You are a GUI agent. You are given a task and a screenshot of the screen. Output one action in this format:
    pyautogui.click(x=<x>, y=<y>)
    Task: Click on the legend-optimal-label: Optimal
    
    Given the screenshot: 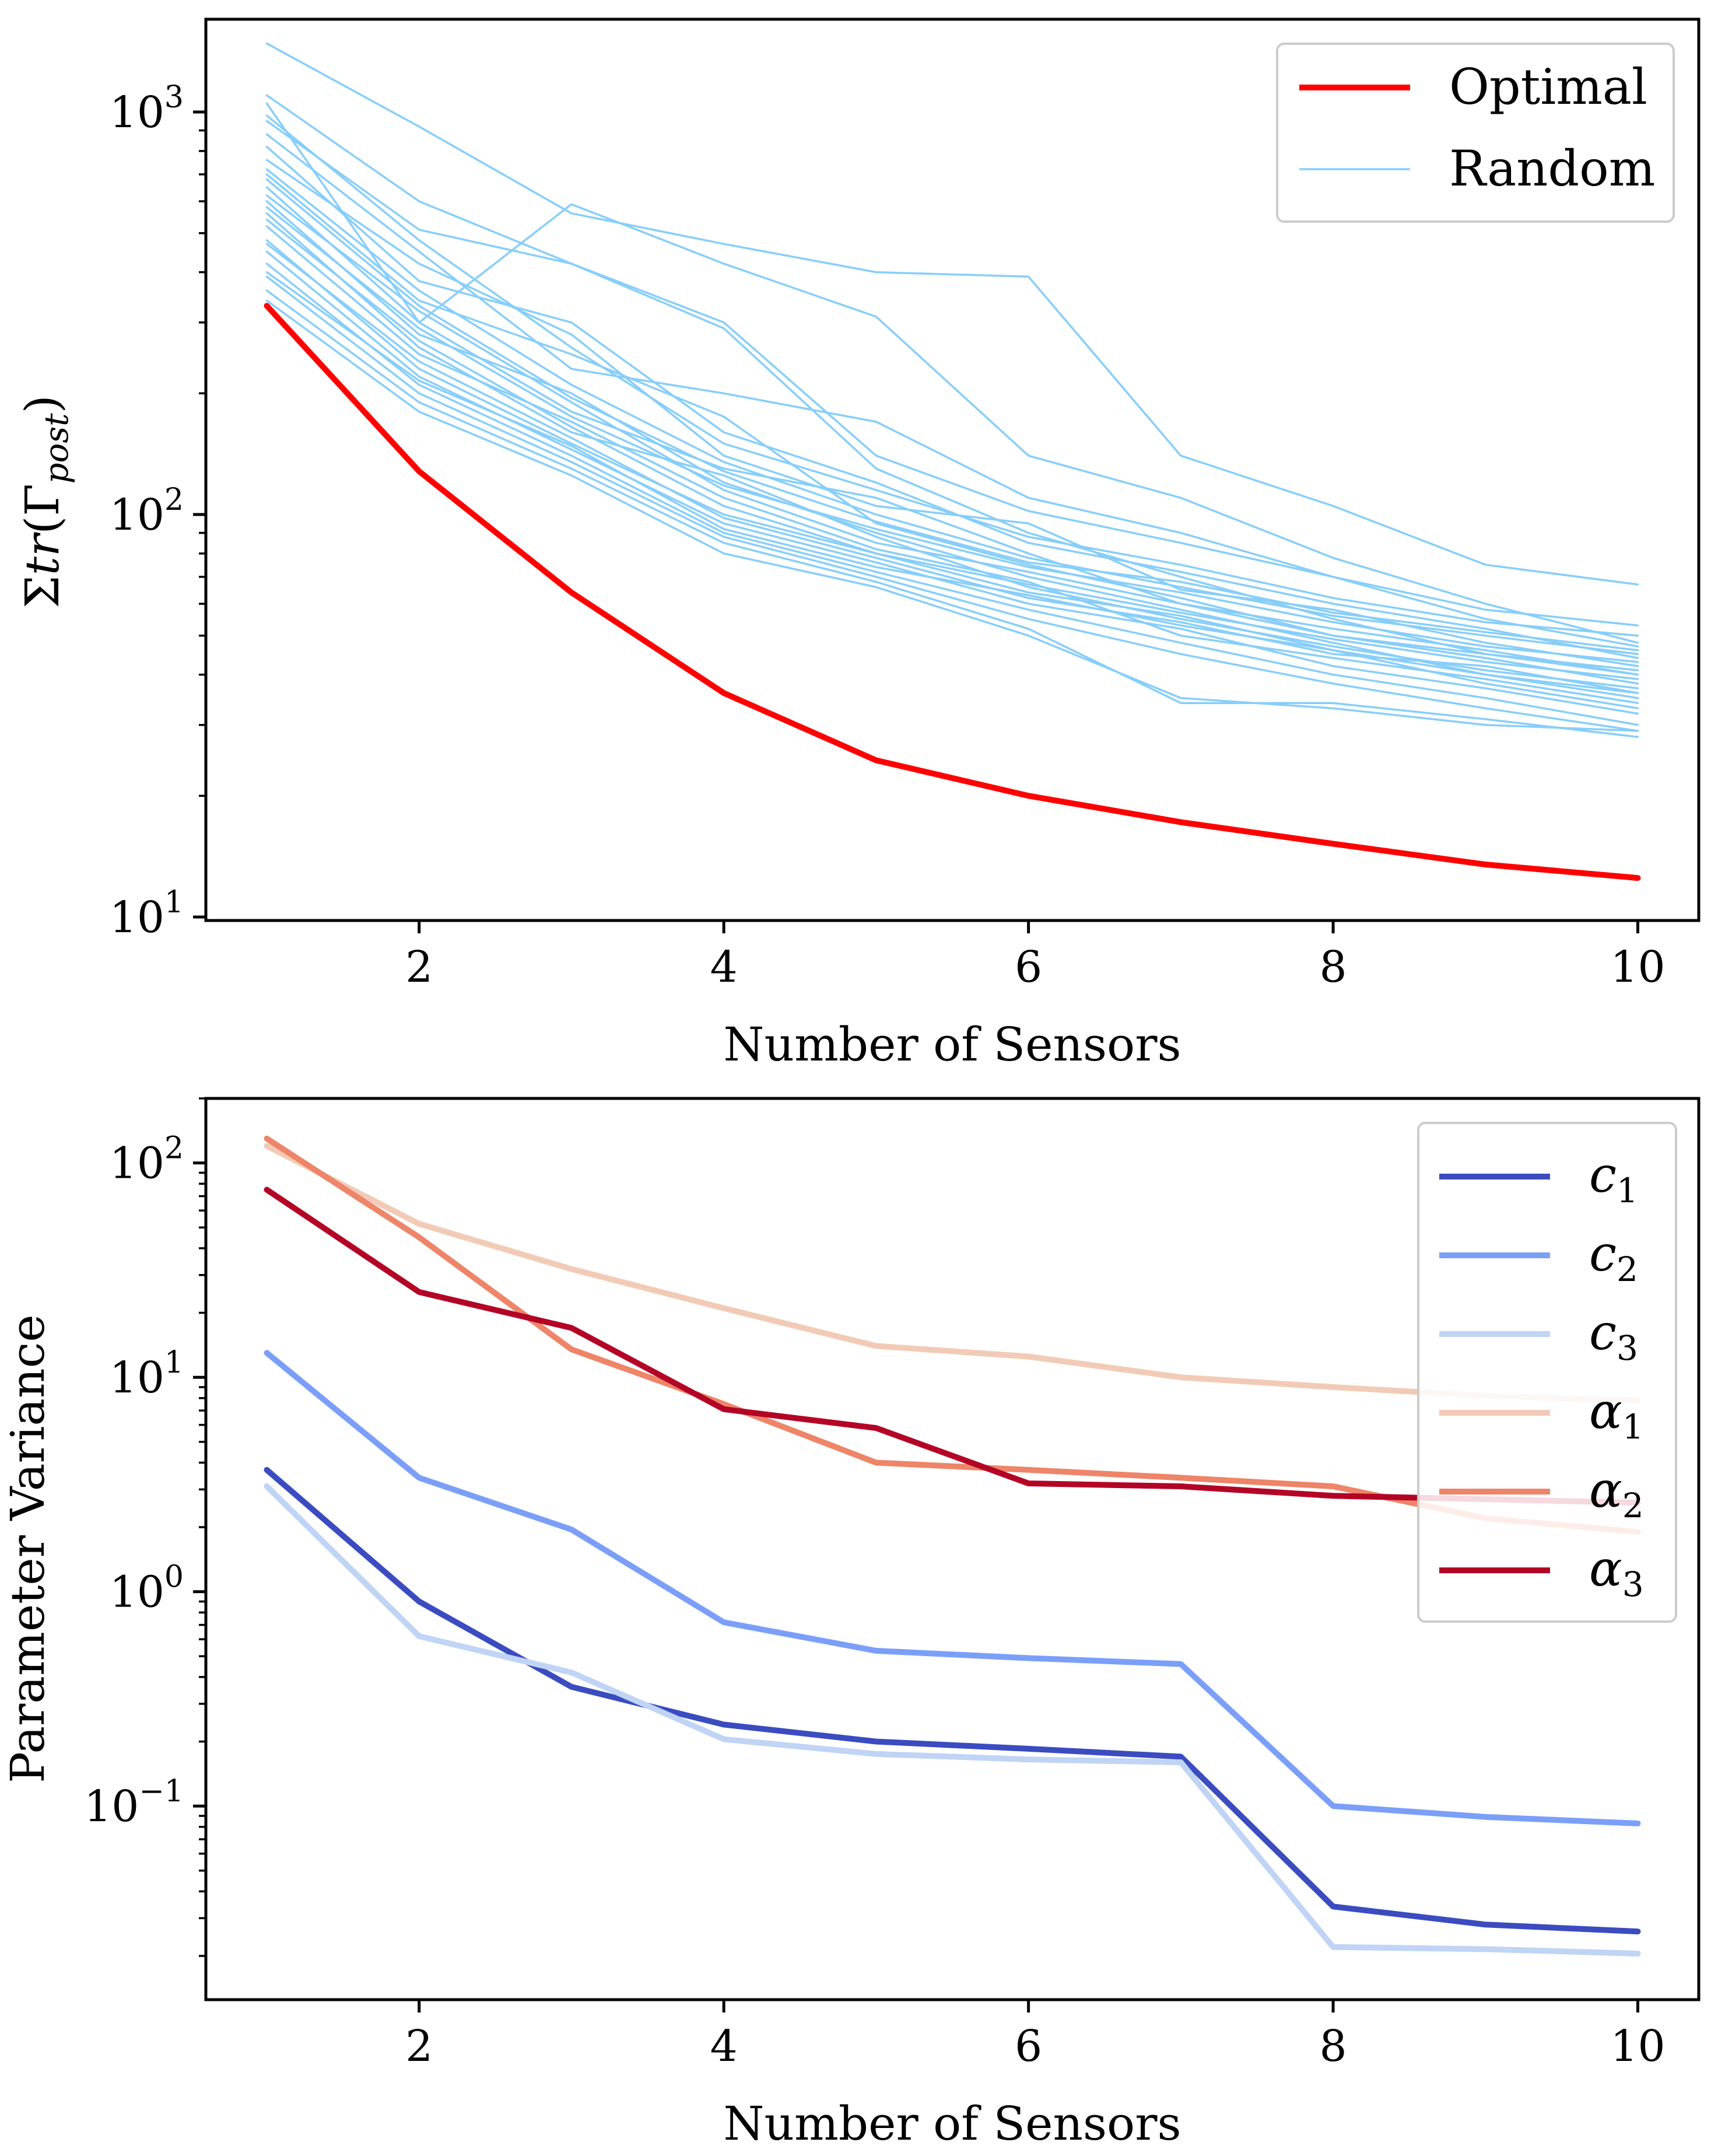 What is the action you would take?
    pyautogui.click(x=1548, y=87)
    